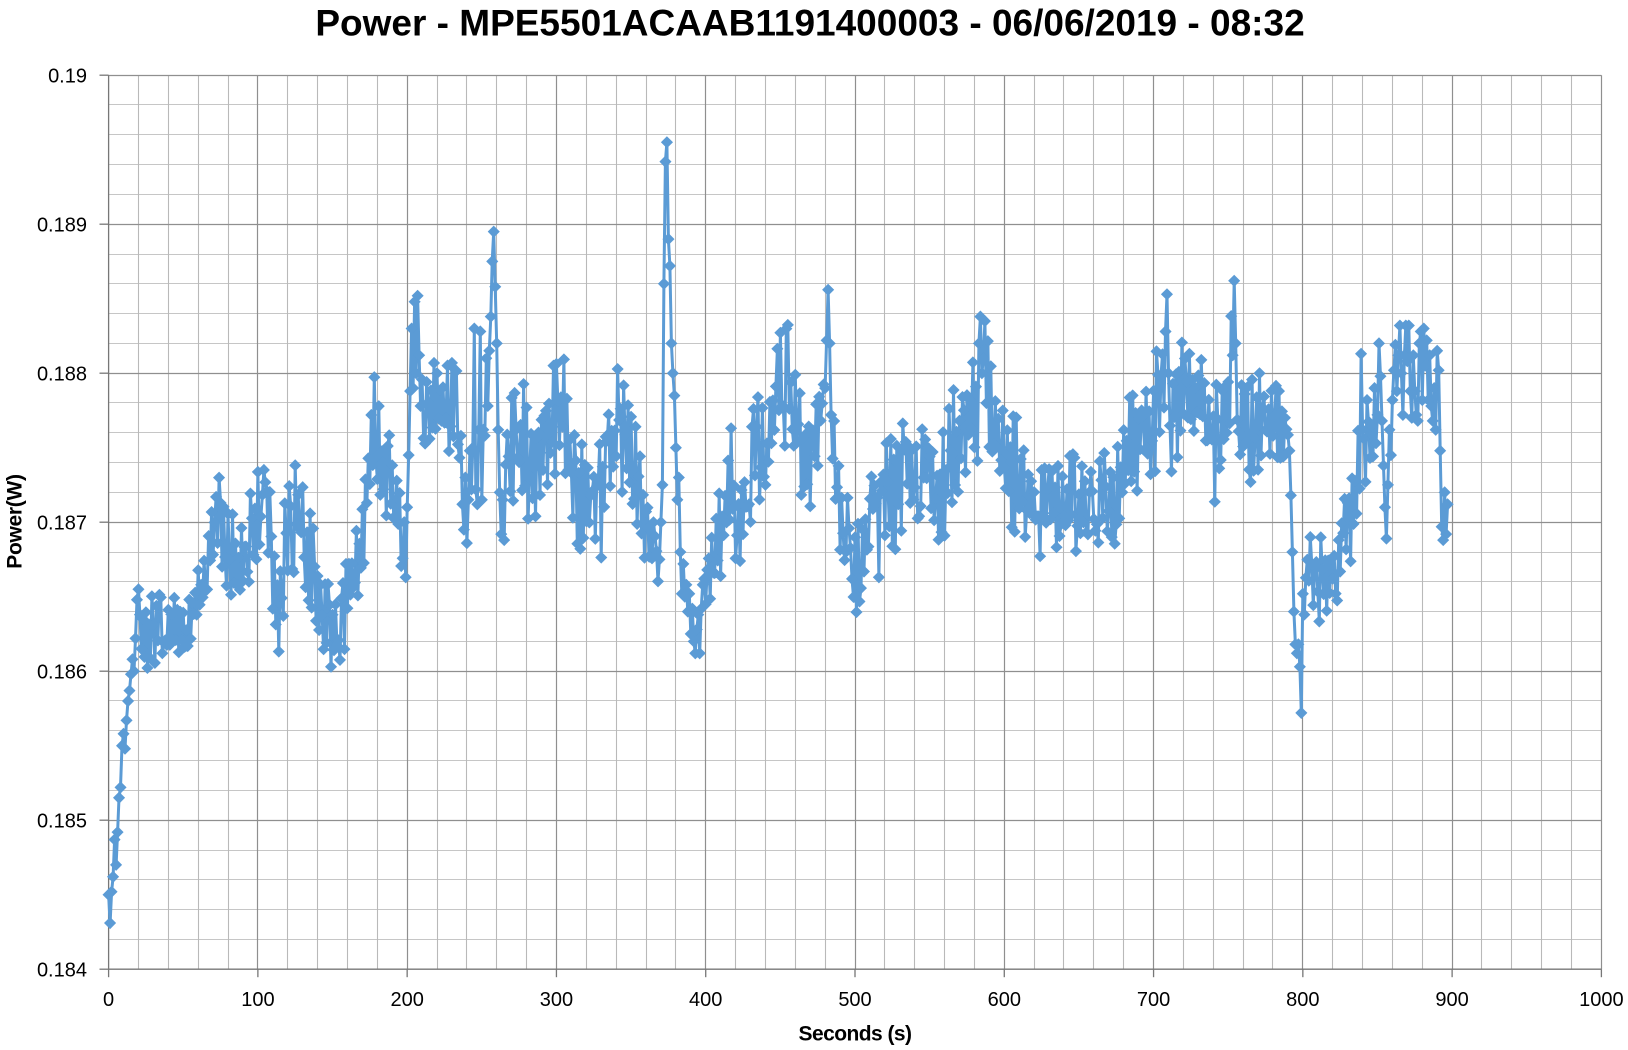  I want to click on svg-text: 0.185, so click(62, 821).